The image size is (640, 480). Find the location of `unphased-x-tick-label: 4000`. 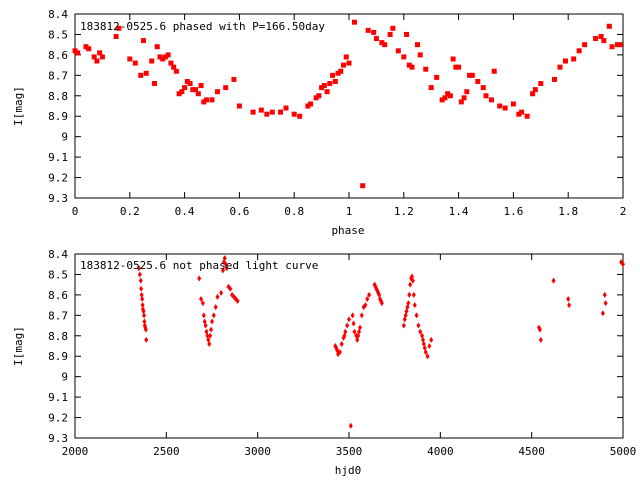

unphased-x-tick-label: 4000 is located at coordinates (440, 451).